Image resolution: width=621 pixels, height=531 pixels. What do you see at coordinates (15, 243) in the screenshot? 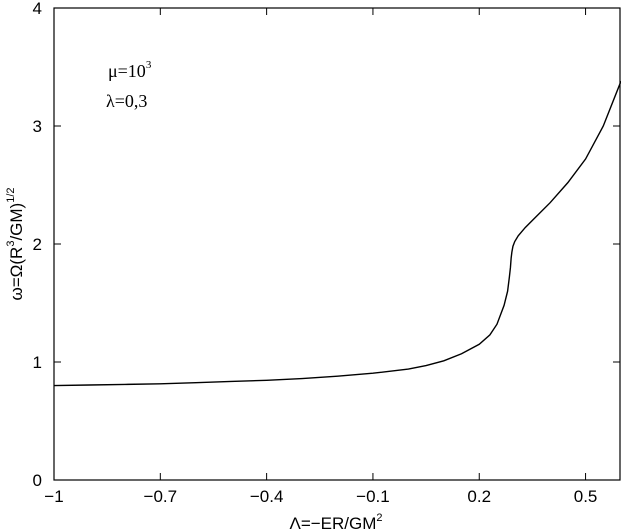
I see `y-axis-title: ω=Ω(R3/GM)1/2` at bounding box center [15, 243].